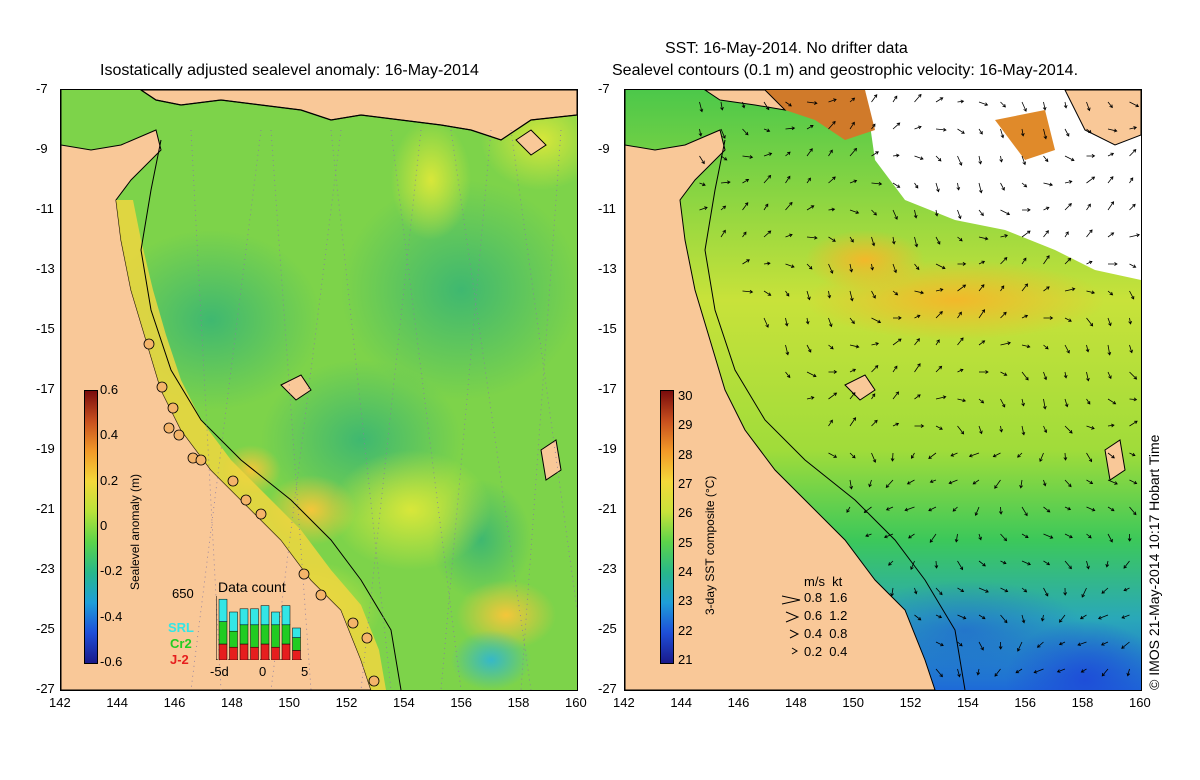 The height and width of the screenshot is (780, 1200). What do you see at coordinates (791, 625) in the screenshot?
I see `velocity-legend-arrows` at bounding box center [791, 625].